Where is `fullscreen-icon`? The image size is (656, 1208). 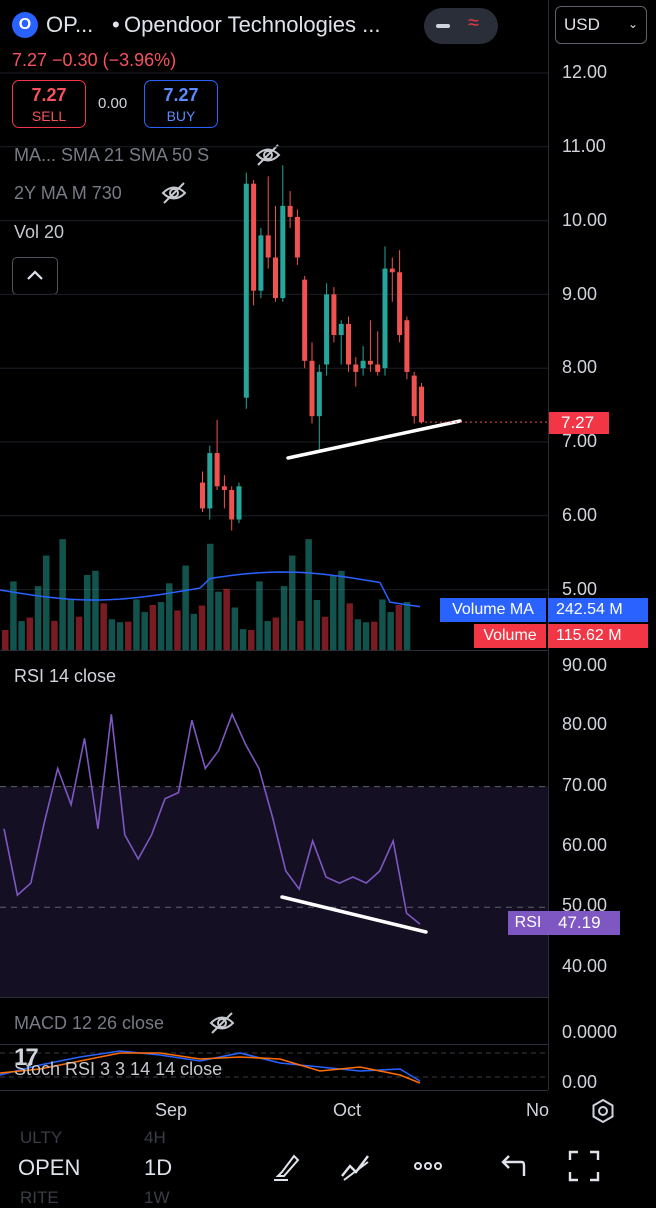
fullscreen-icon is located at coordinates (584, 1166).